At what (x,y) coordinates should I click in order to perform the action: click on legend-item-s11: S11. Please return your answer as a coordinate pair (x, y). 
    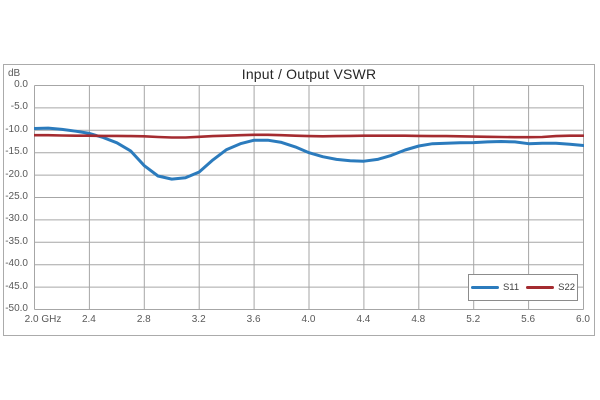
    Looking at the image, I should click on (495, 287).